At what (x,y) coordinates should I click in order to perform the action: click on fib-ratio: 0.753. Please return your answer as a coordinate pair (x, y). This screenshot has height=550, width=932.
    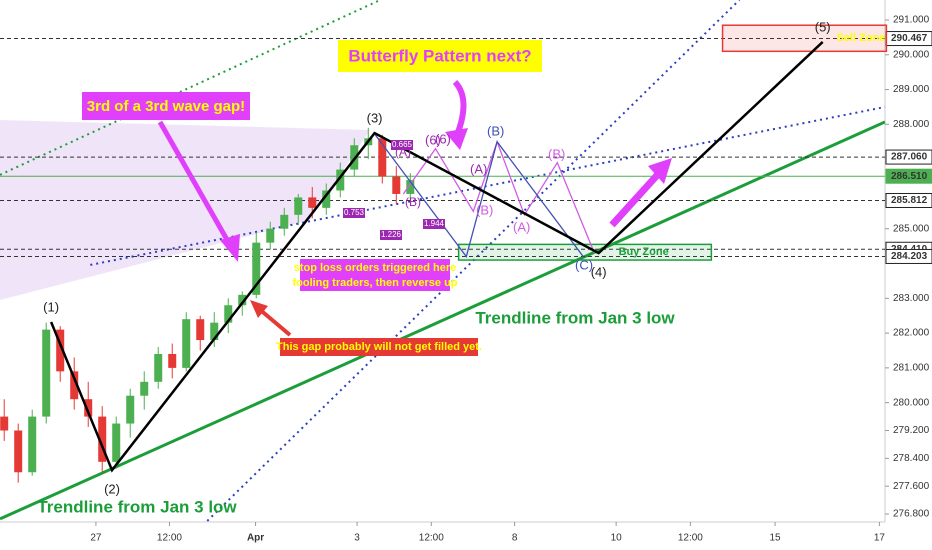
    Looking at the image, I should click on (354, 212).